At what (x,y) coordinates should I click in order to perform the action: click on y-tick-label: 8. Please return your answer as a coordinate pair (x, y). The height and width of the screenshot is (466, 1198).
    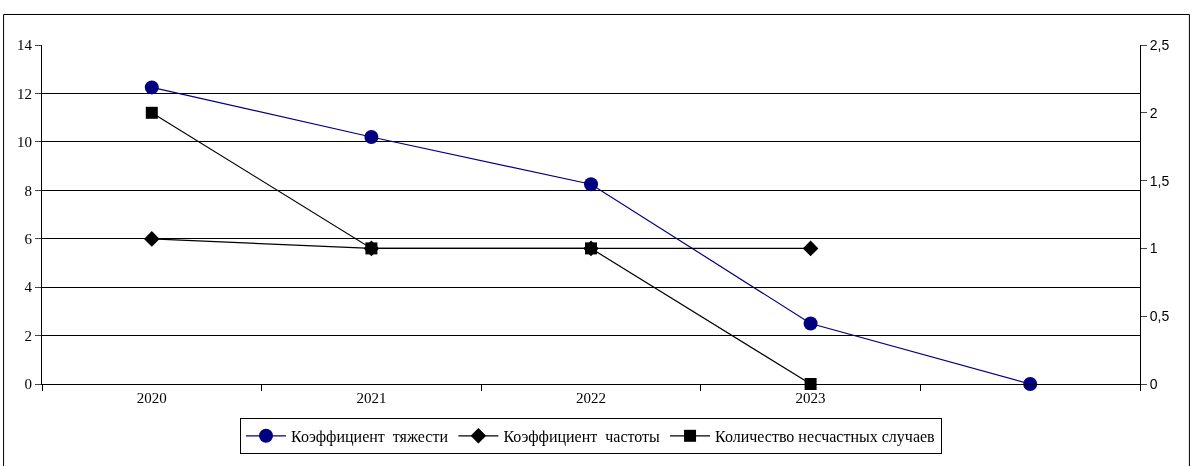
    Looking at the image, I should click on (28, 190).